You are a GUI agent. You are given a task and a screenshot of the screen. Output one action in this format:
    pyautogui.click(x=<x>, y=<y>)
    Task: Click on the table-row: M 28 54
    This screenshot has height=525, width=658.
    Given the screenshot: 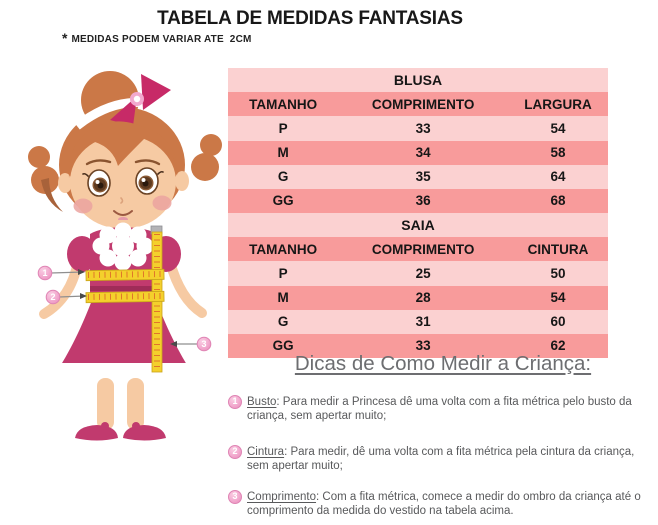 What is the action you would take?
    pyautogui.click(x=418, y=297)
    